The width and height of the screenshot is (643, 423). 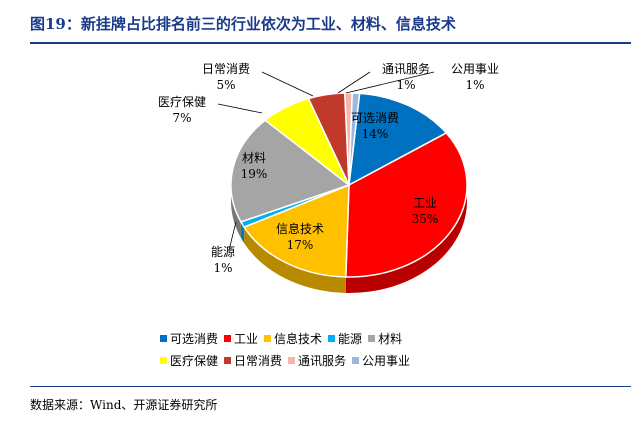 I want to click on slice-label-5: 医疗保健, so click(x=182, y=102).